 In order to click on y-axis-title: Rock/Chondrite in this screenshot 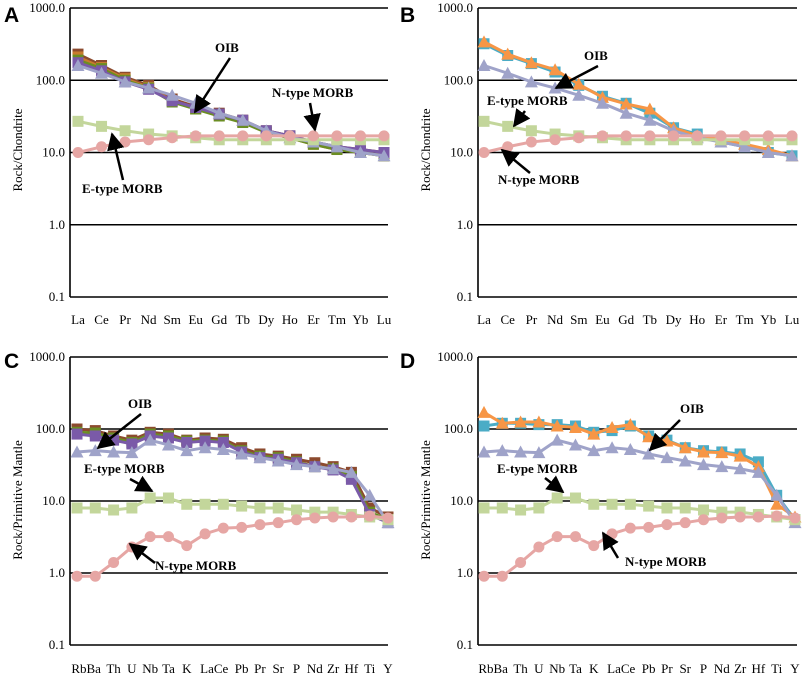, I will do `click(17, 149)`.